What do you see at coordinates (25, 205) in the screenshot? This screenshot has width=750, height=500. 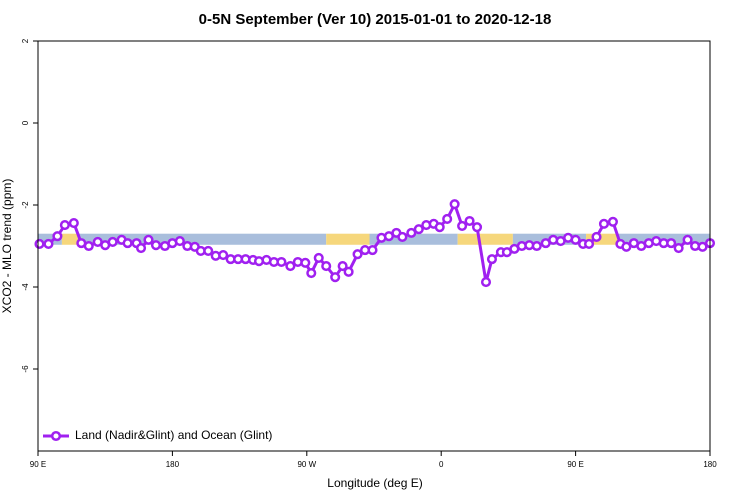 I see `y-tick-label: -2` at bounding box center [25, 205].